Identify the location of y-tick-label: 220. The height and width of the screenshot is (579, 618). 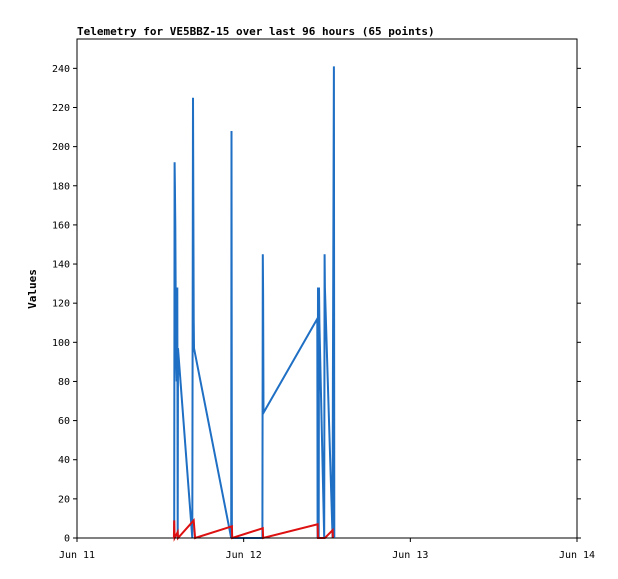
(61, 108).